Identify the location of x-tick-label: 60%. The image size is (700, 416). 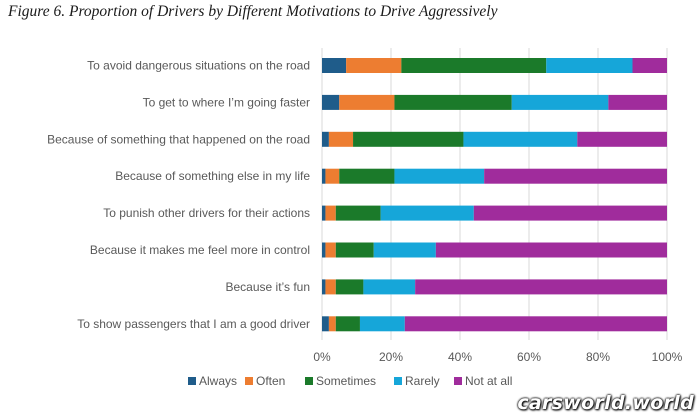
(529, 357).